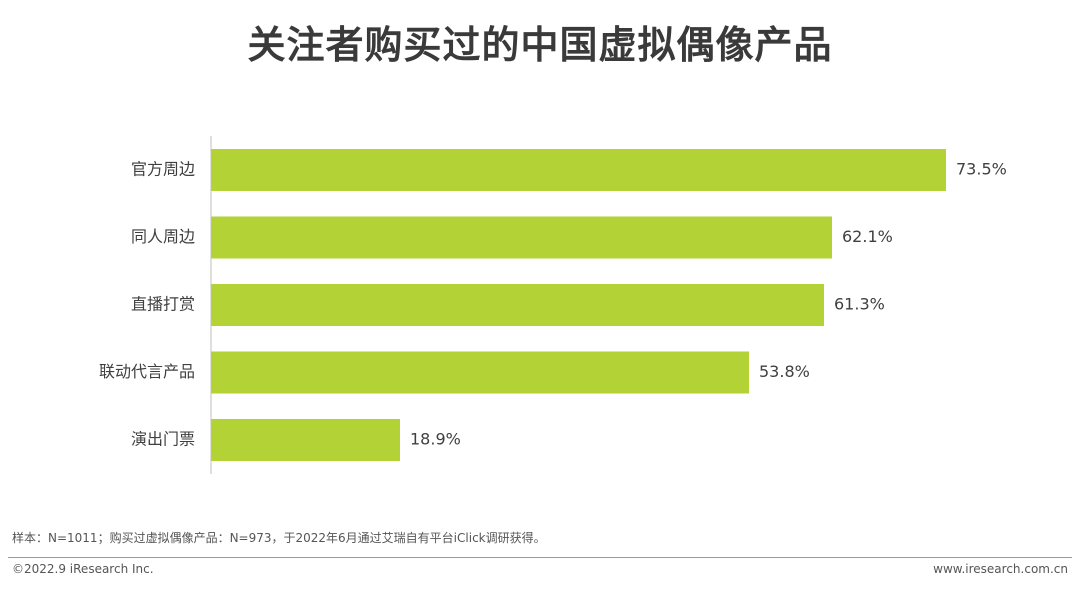 Image resolution: width=1080 pixels, height=592 pixels. What do you see at coordinates (1000, 569) in the screenshot?
I see `website-text: www.iresearch.com.cn` at bounding box center [1000, 569].